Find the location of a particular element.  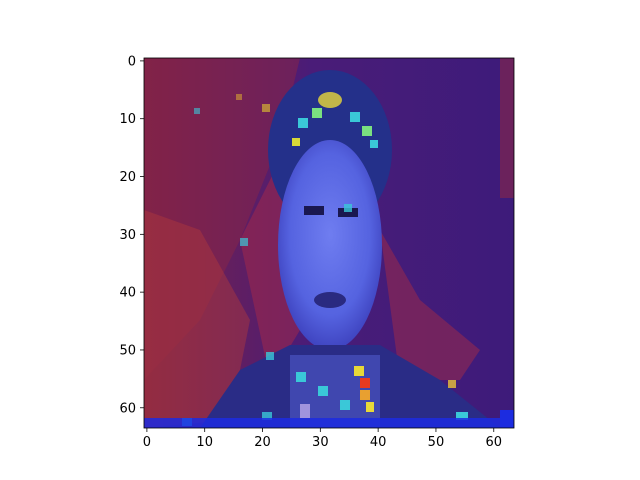

y-tick-label: 60 is located at coordinates (127, 408).